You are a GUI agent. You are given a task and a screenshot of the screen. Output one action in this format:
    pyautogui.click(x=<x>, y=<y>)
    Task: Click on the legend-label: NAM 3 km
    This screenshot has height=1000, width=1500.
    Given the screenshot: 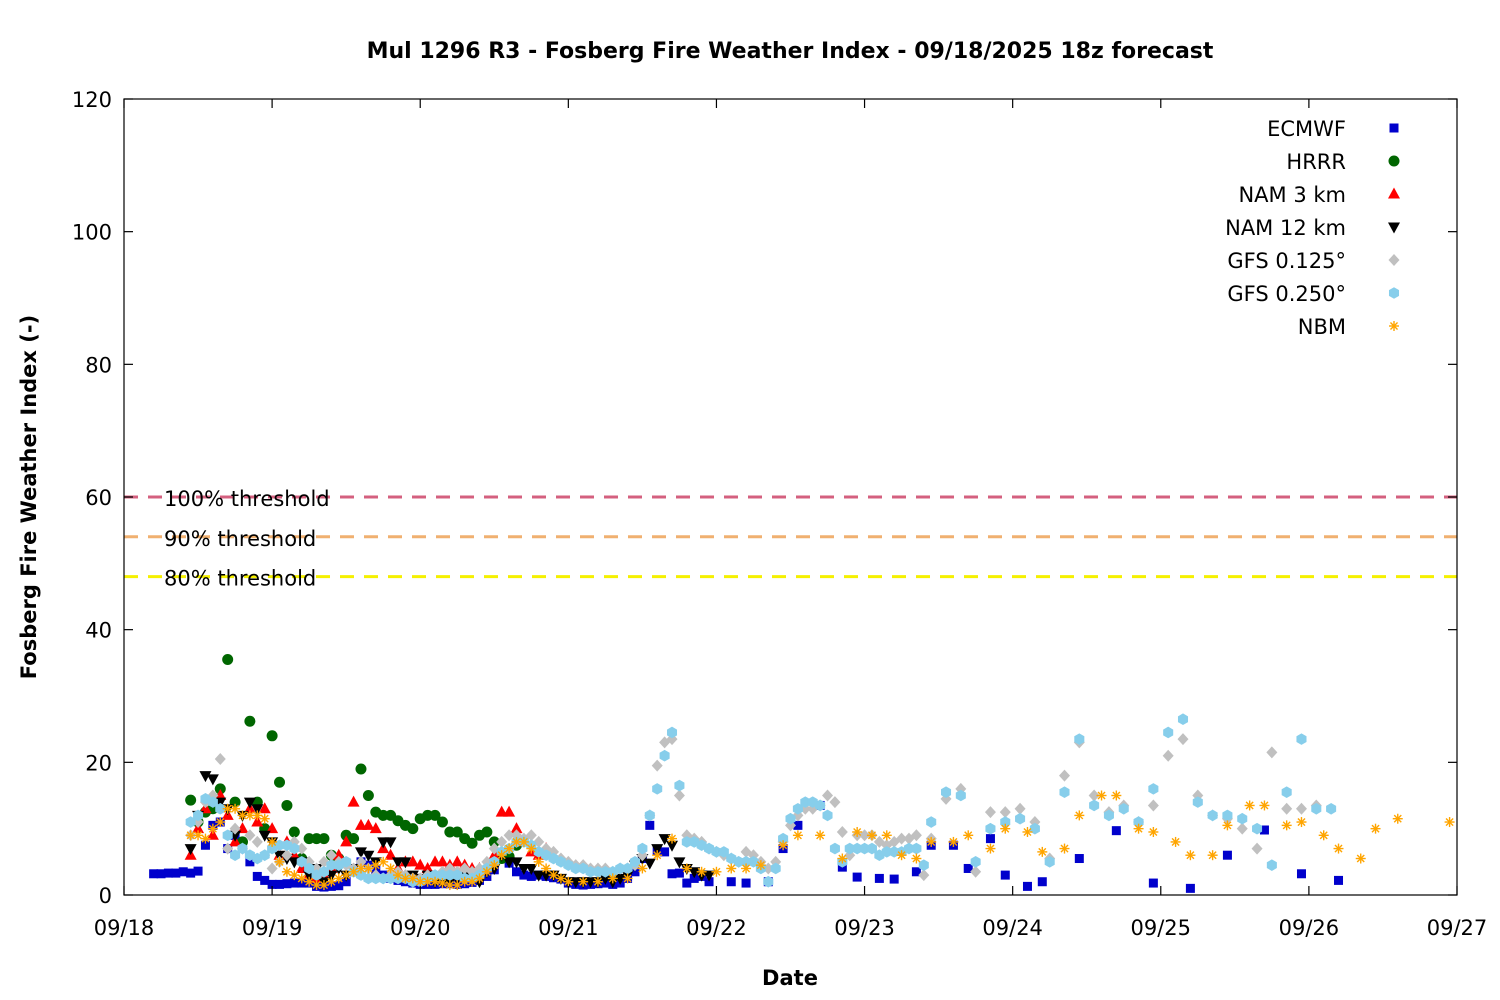 What is the action you would take?
    pyautogui.click(x=1292, y=195)
    